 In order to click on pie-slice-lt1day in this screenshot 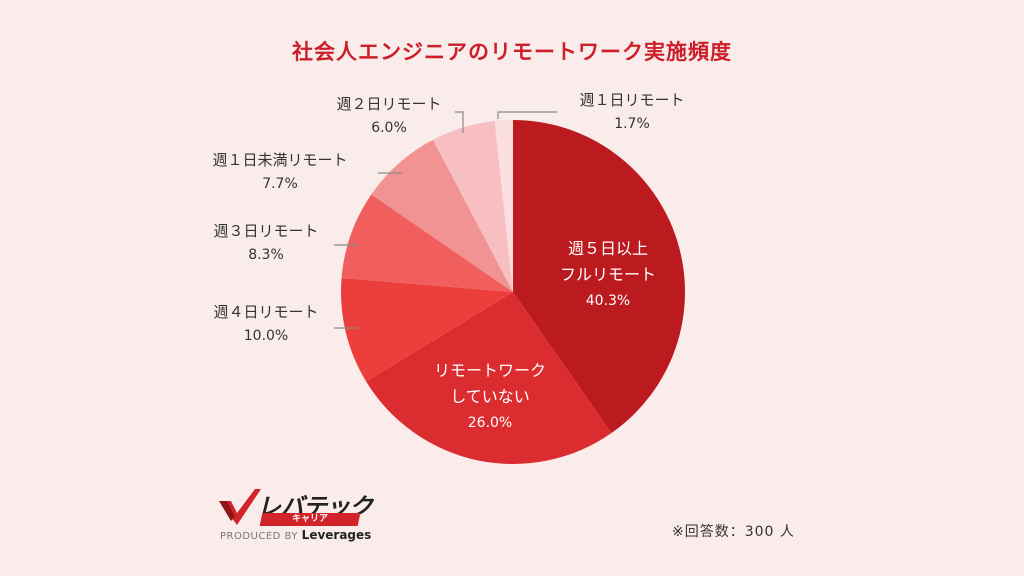, I will do `click(442, 215)`.